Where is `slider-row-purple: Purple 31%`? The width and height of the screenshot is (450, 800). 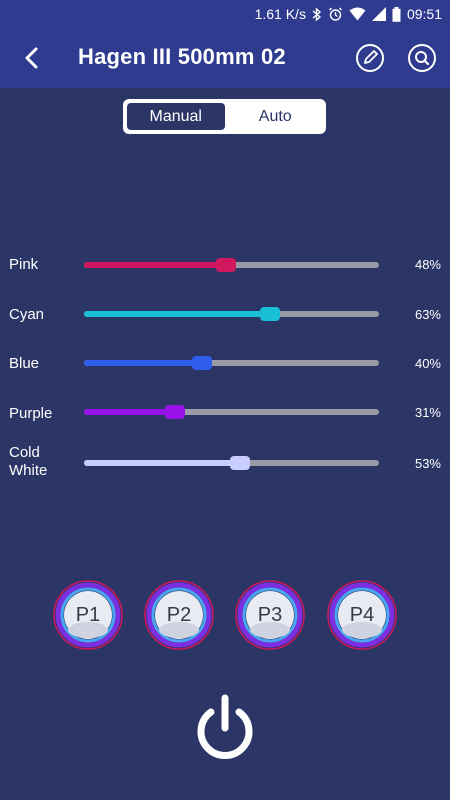 slider-row-purple: Purple 31% is located at coordinates (225, 414).